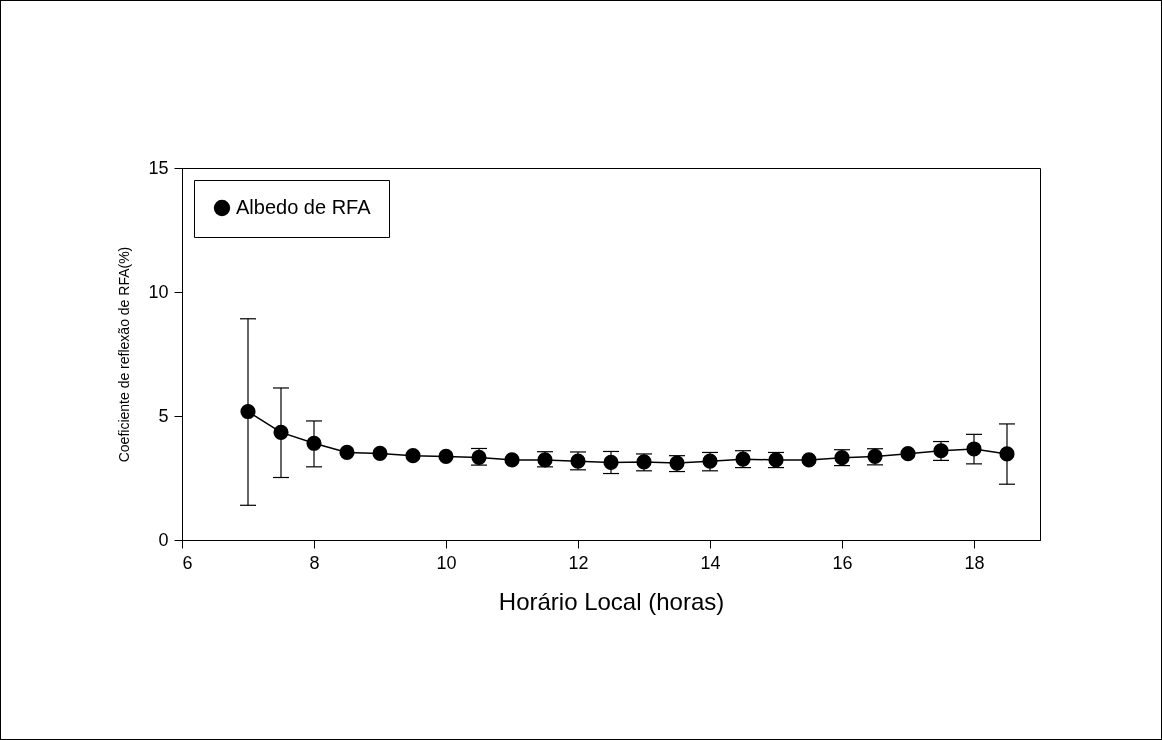 The width and height of the screenshot is (1162, 740). Describe the element at coordinates (314, 562) in the screenshot. I see `x-tick-label: 8` at that location.